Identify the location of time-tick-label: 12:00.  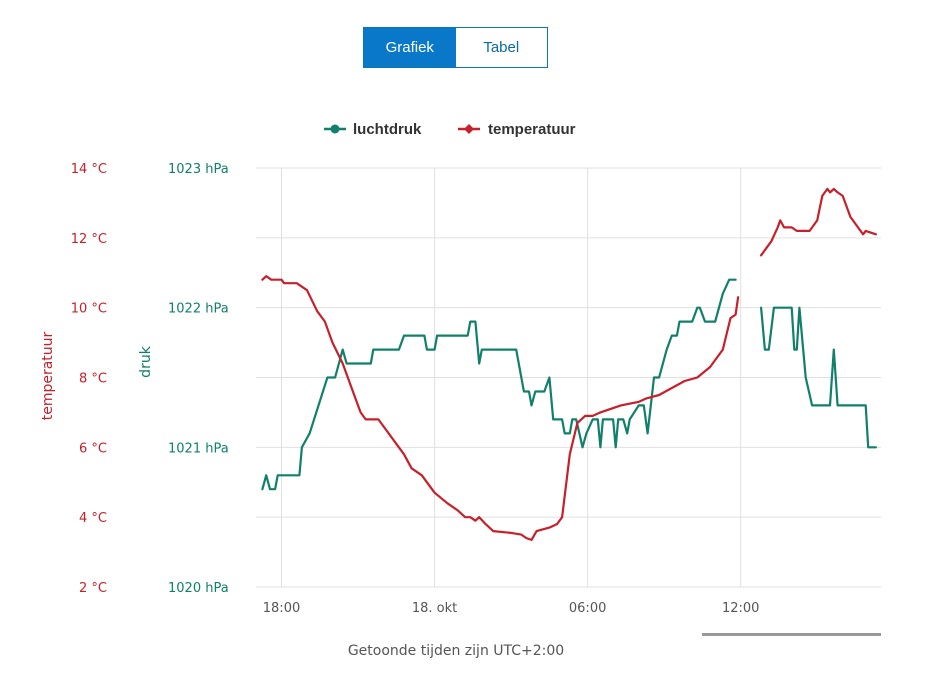
(740, 608).